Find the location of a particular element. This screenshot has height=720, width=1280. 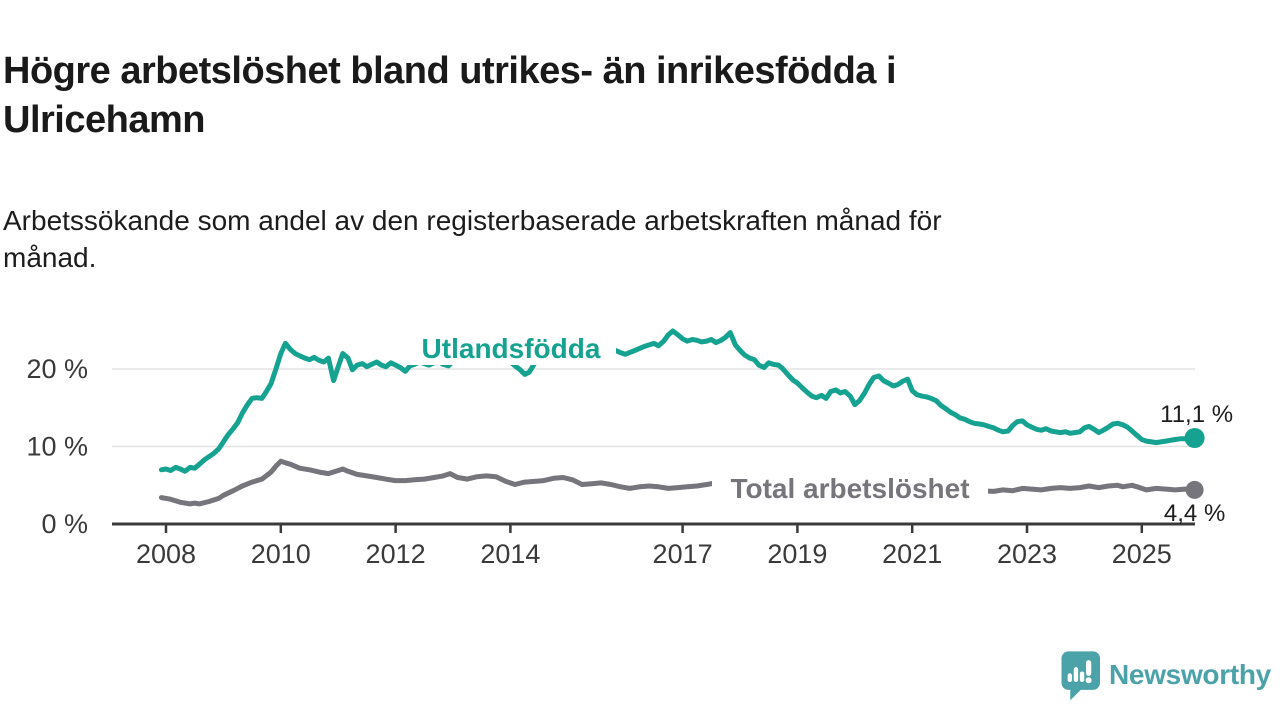

foreign-born-end-value: 11,1 % is located at coordinates (1196, 414).